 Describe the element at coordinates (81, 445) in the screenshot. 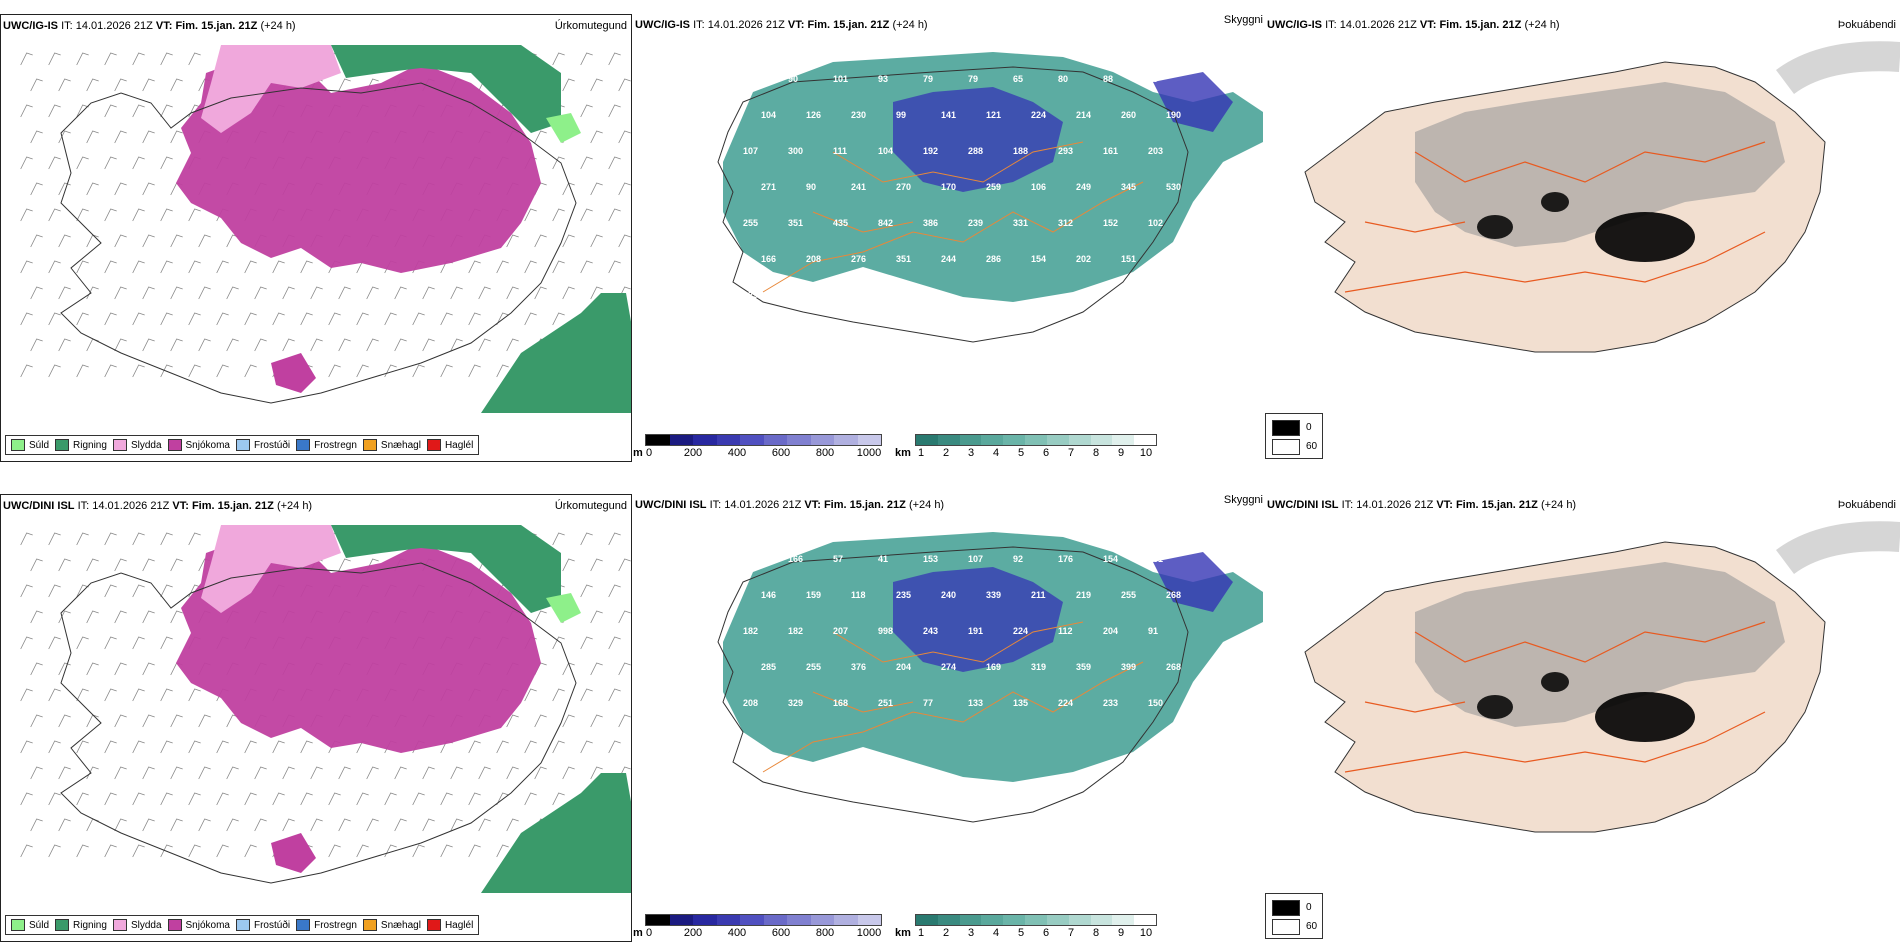

I see `legend-item: Rigning` at that location.